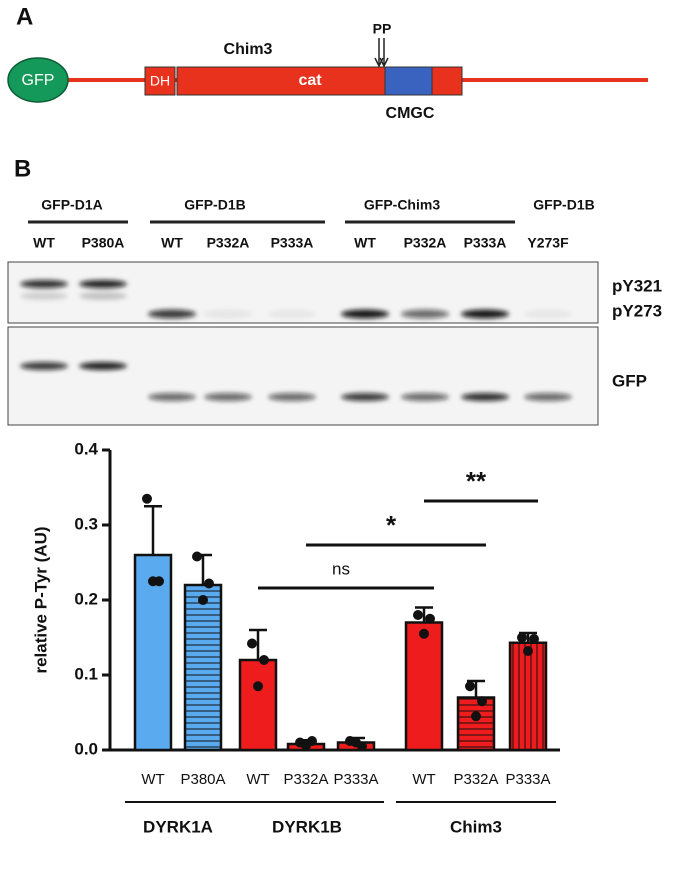  Describe the element at coordinates (341, 568) in the screenshot. I see `significance-label: ns` at that location.